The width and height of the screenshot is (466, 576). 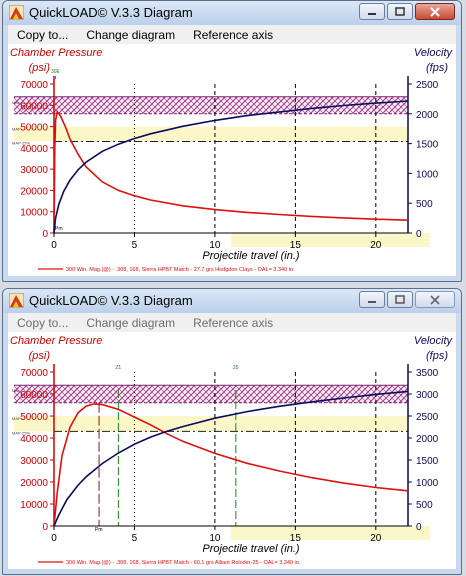 What do you see at coordinates (56, 341) in the screenshot?
I see `left-axis-title: Chamber Pressure` at bounding box center [56, 341].